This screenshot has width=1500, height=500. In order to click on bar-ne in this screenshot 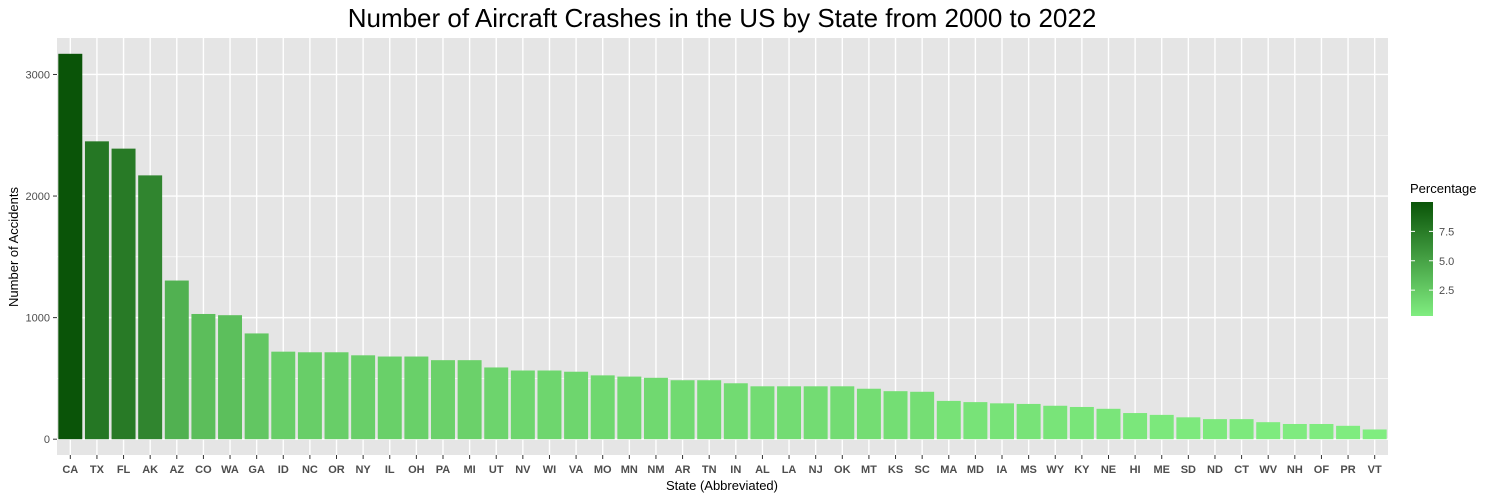, I will do `click(1108, 424)`.